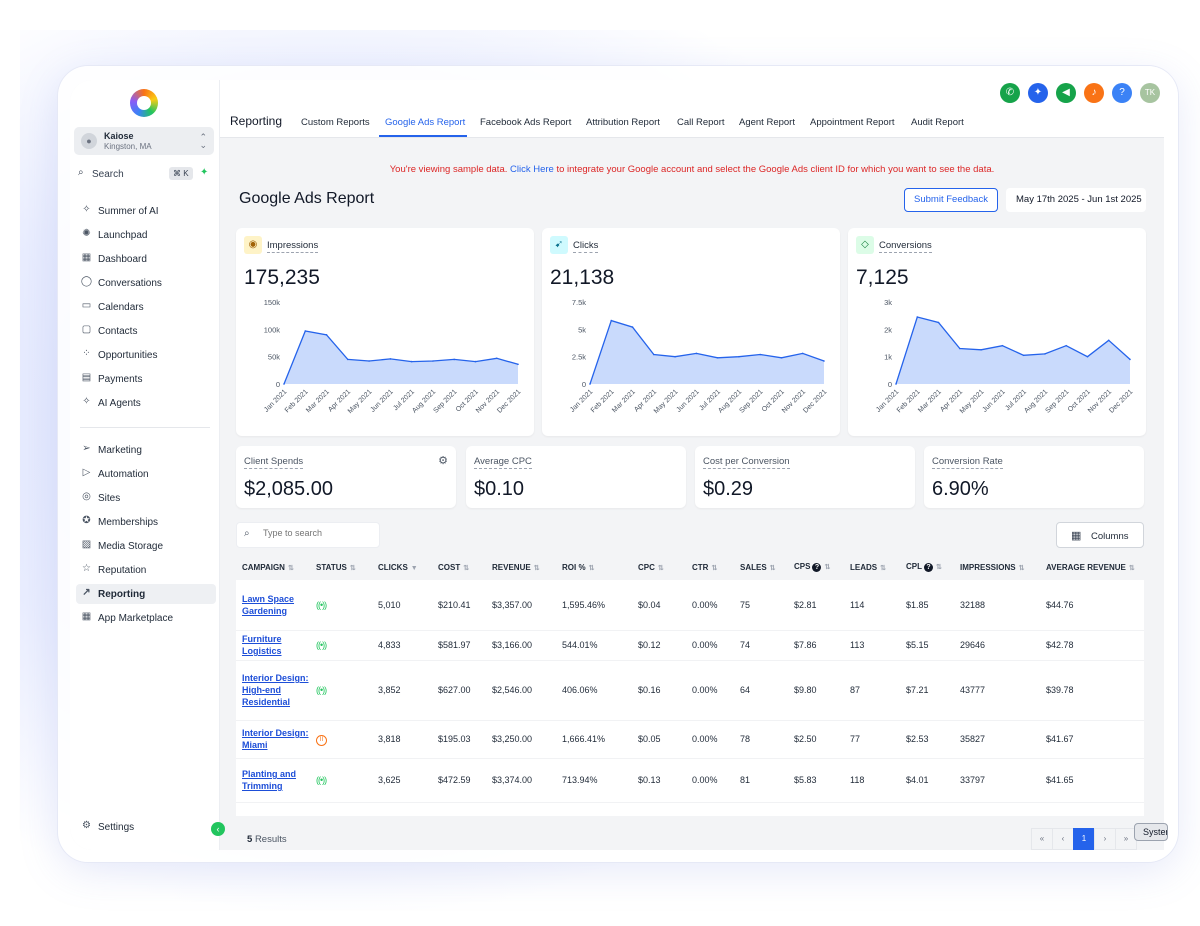 This screenshot has height=926, width=1200. Describe the element at coordinates (269, 780) in the screenshot. I see `campaign-link: Planting and Trimming` at that location.